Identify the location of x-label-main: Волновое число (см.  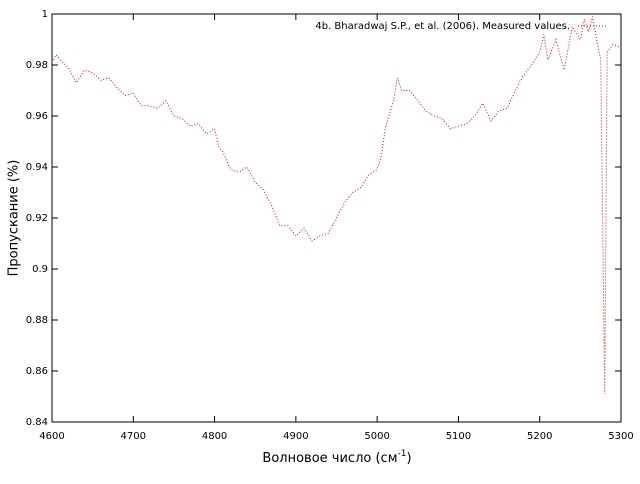
(329, 458).